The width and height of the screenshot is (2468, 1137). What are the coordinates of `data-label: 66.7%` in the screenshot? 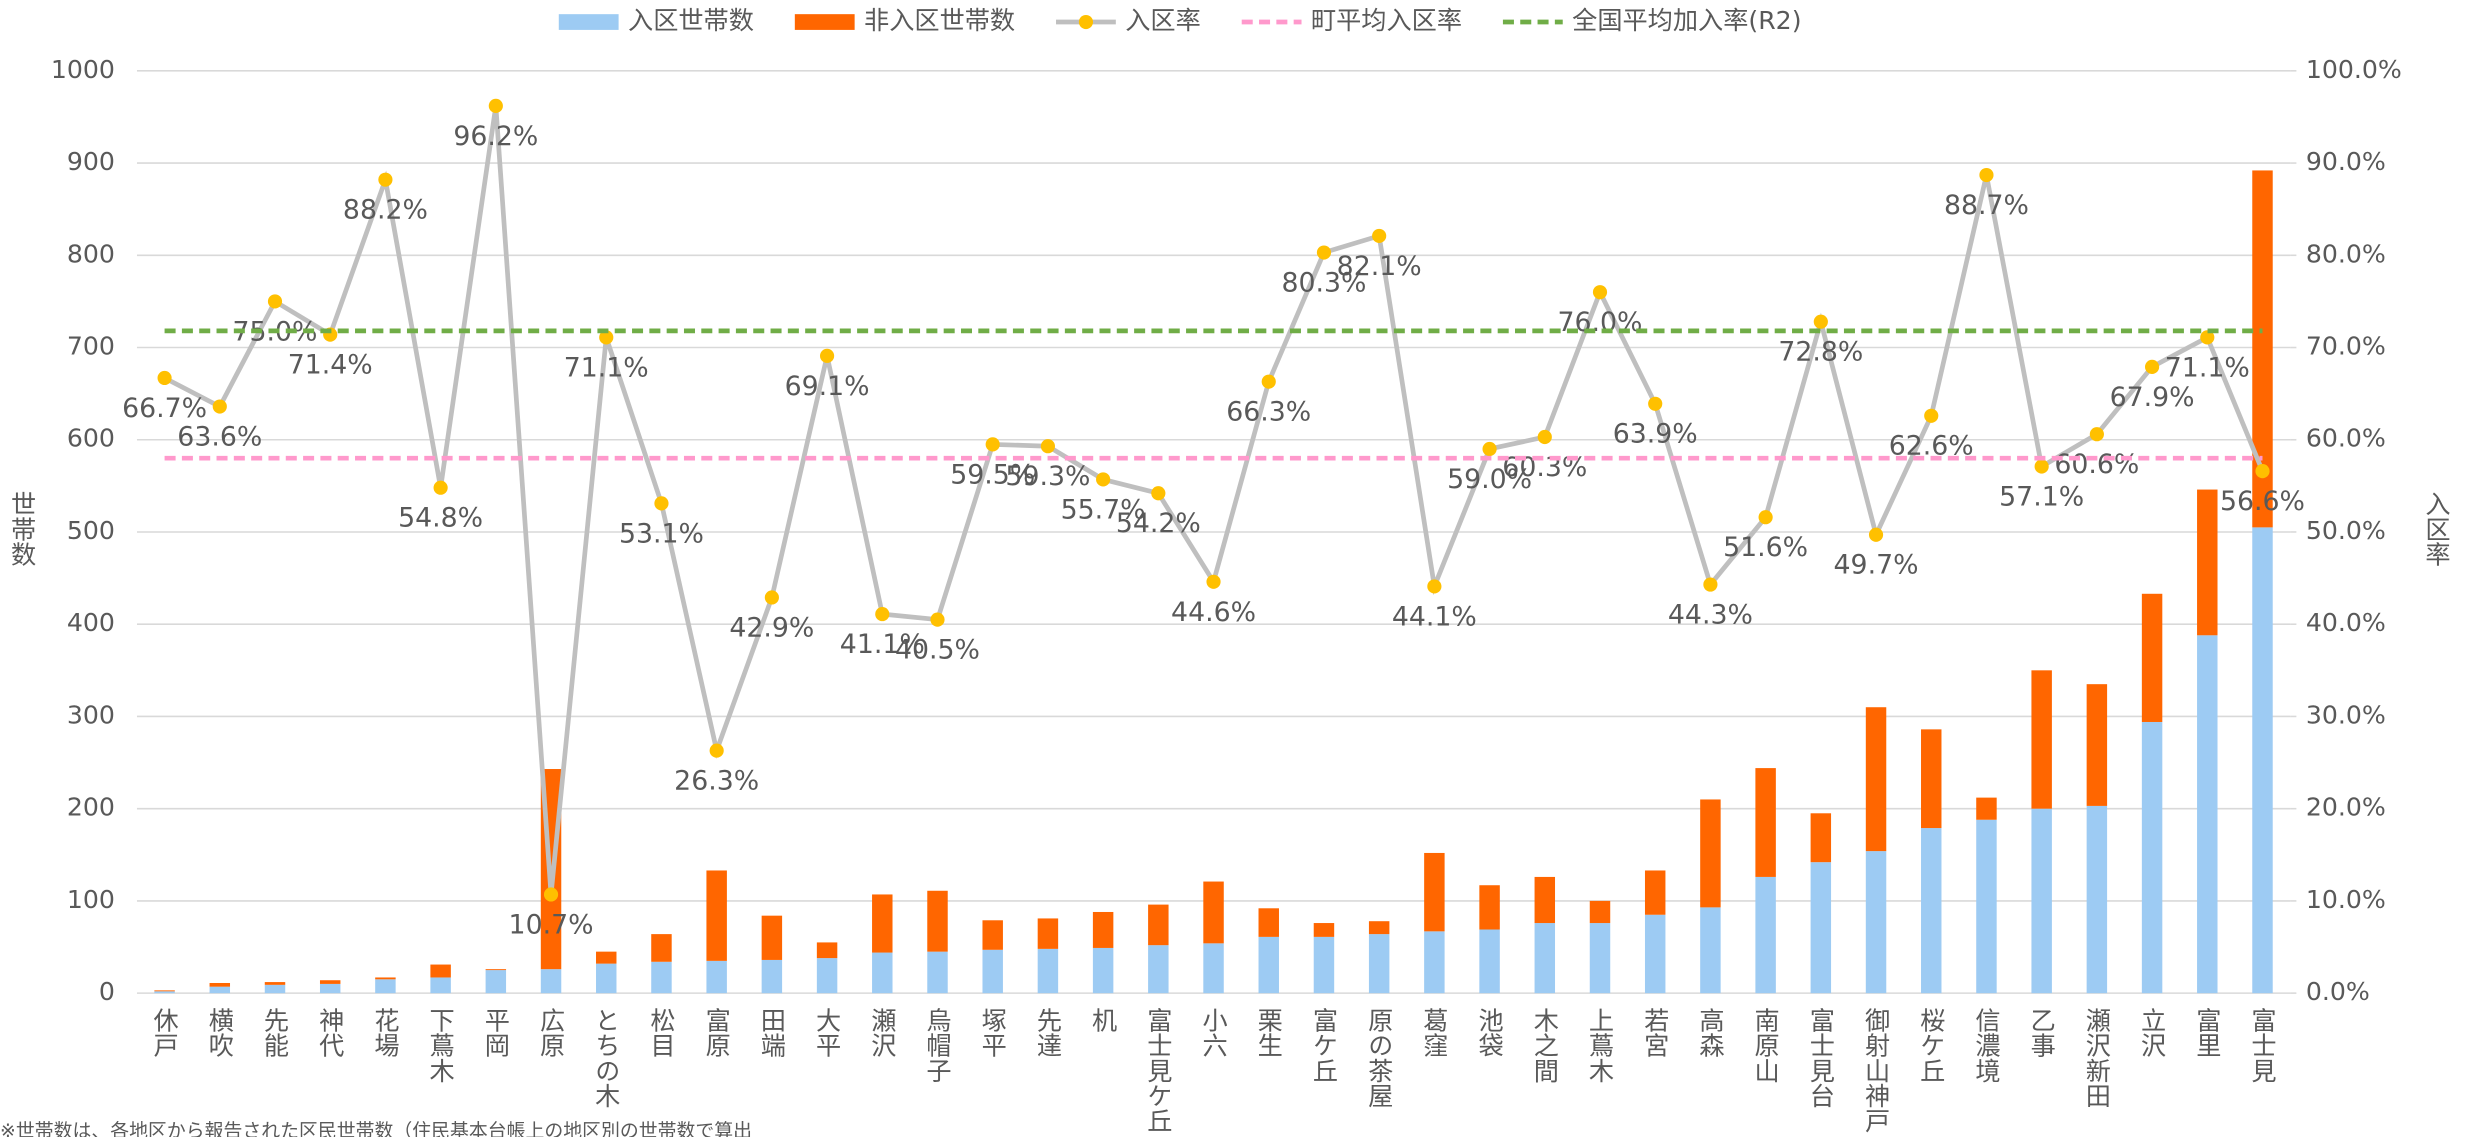 It's located at (164, 408).